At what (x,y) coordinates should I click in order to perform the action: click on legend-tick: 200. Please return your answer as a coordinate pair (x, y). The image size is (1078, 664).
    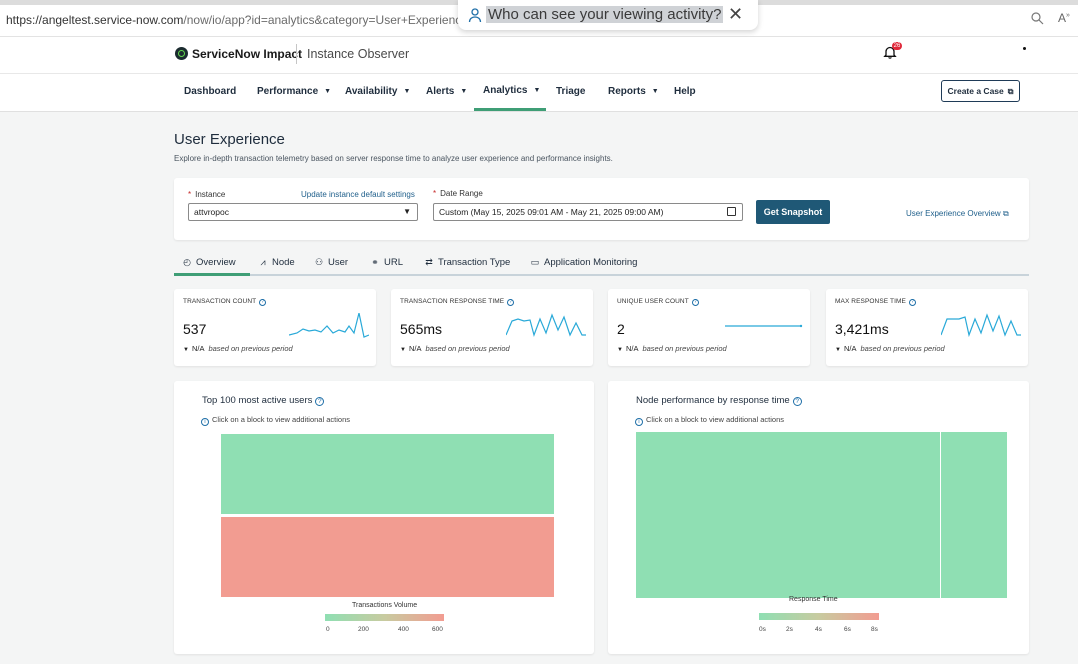
    Looking at the image, I should click on (363, 629).